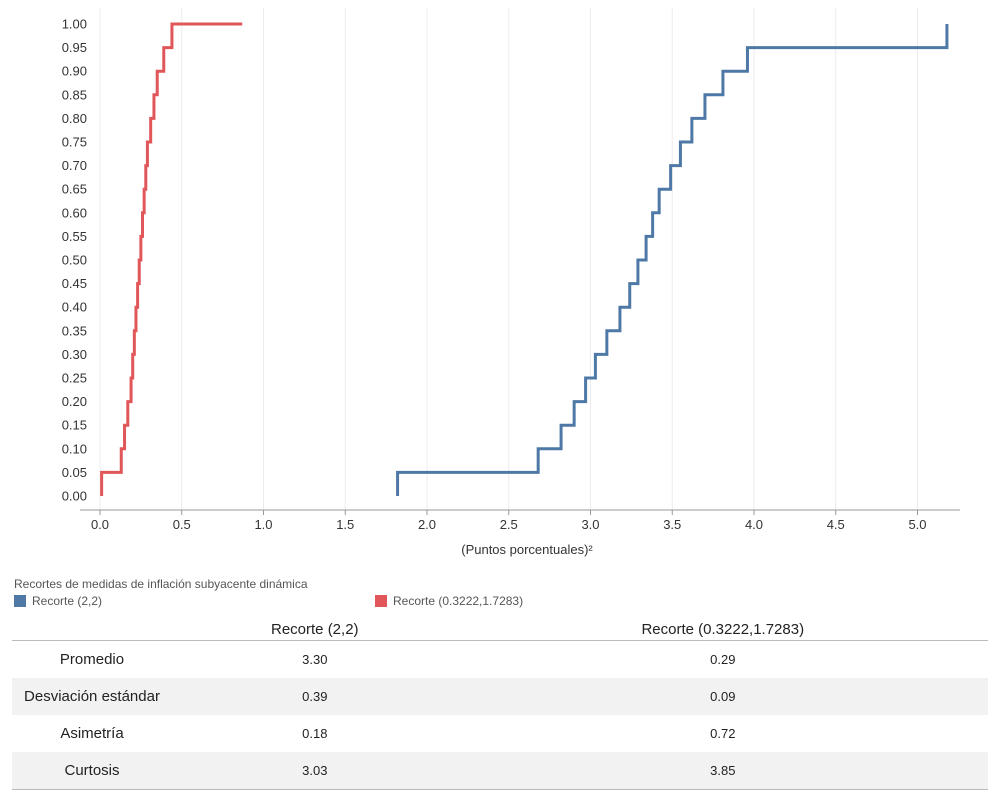 Image resolution: width=1000 pixels, height=800 pixels. I want to click on table-header-empty, so click(92, 629).